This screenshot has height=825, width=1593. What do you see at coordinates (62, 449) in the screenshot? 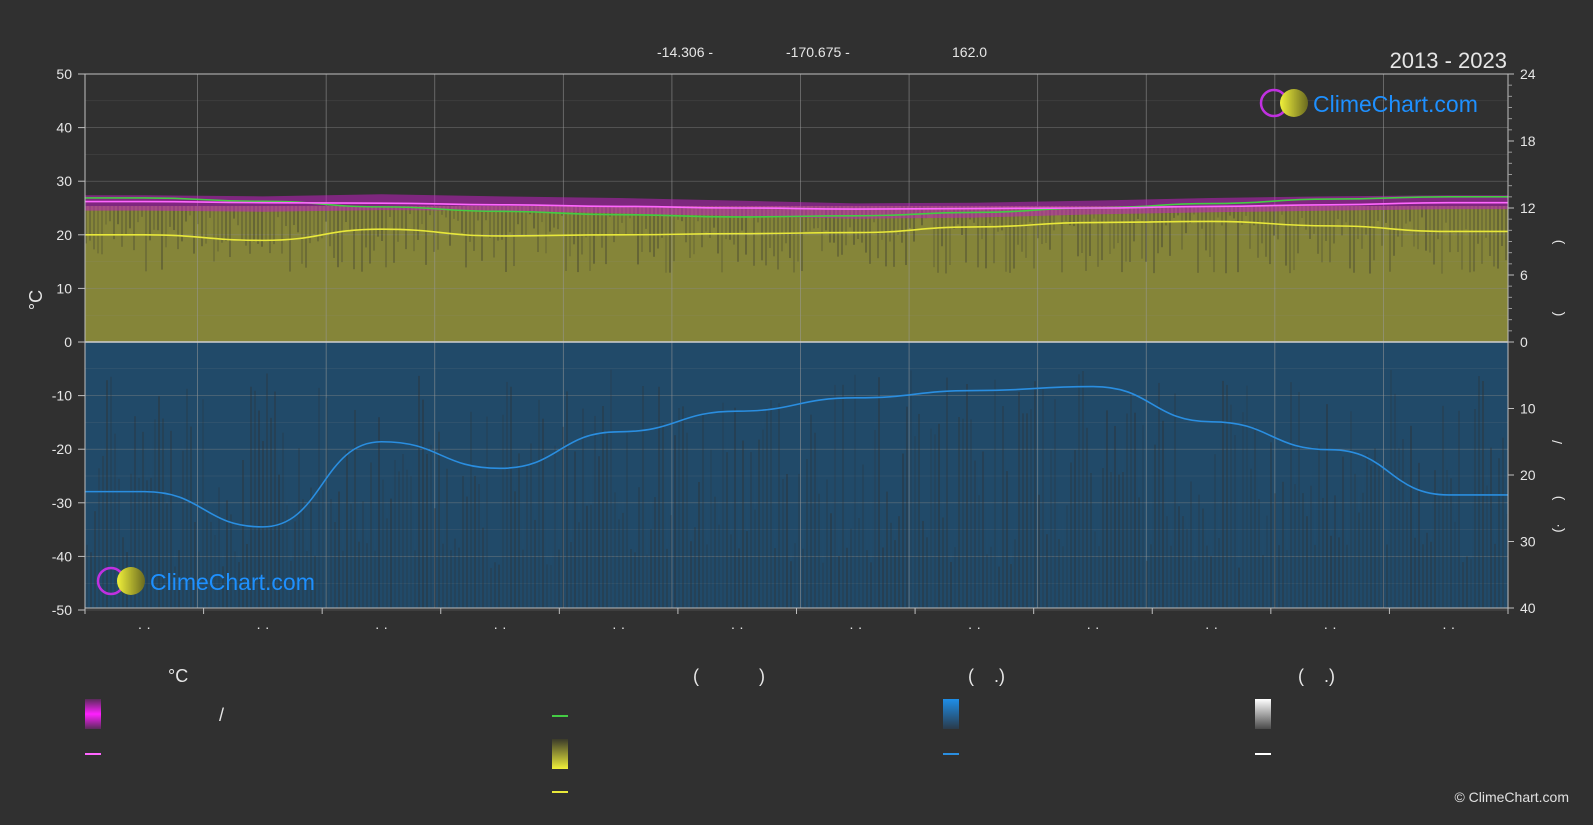
I see `left-tick-label: -20` at bounding box center [62, 449].